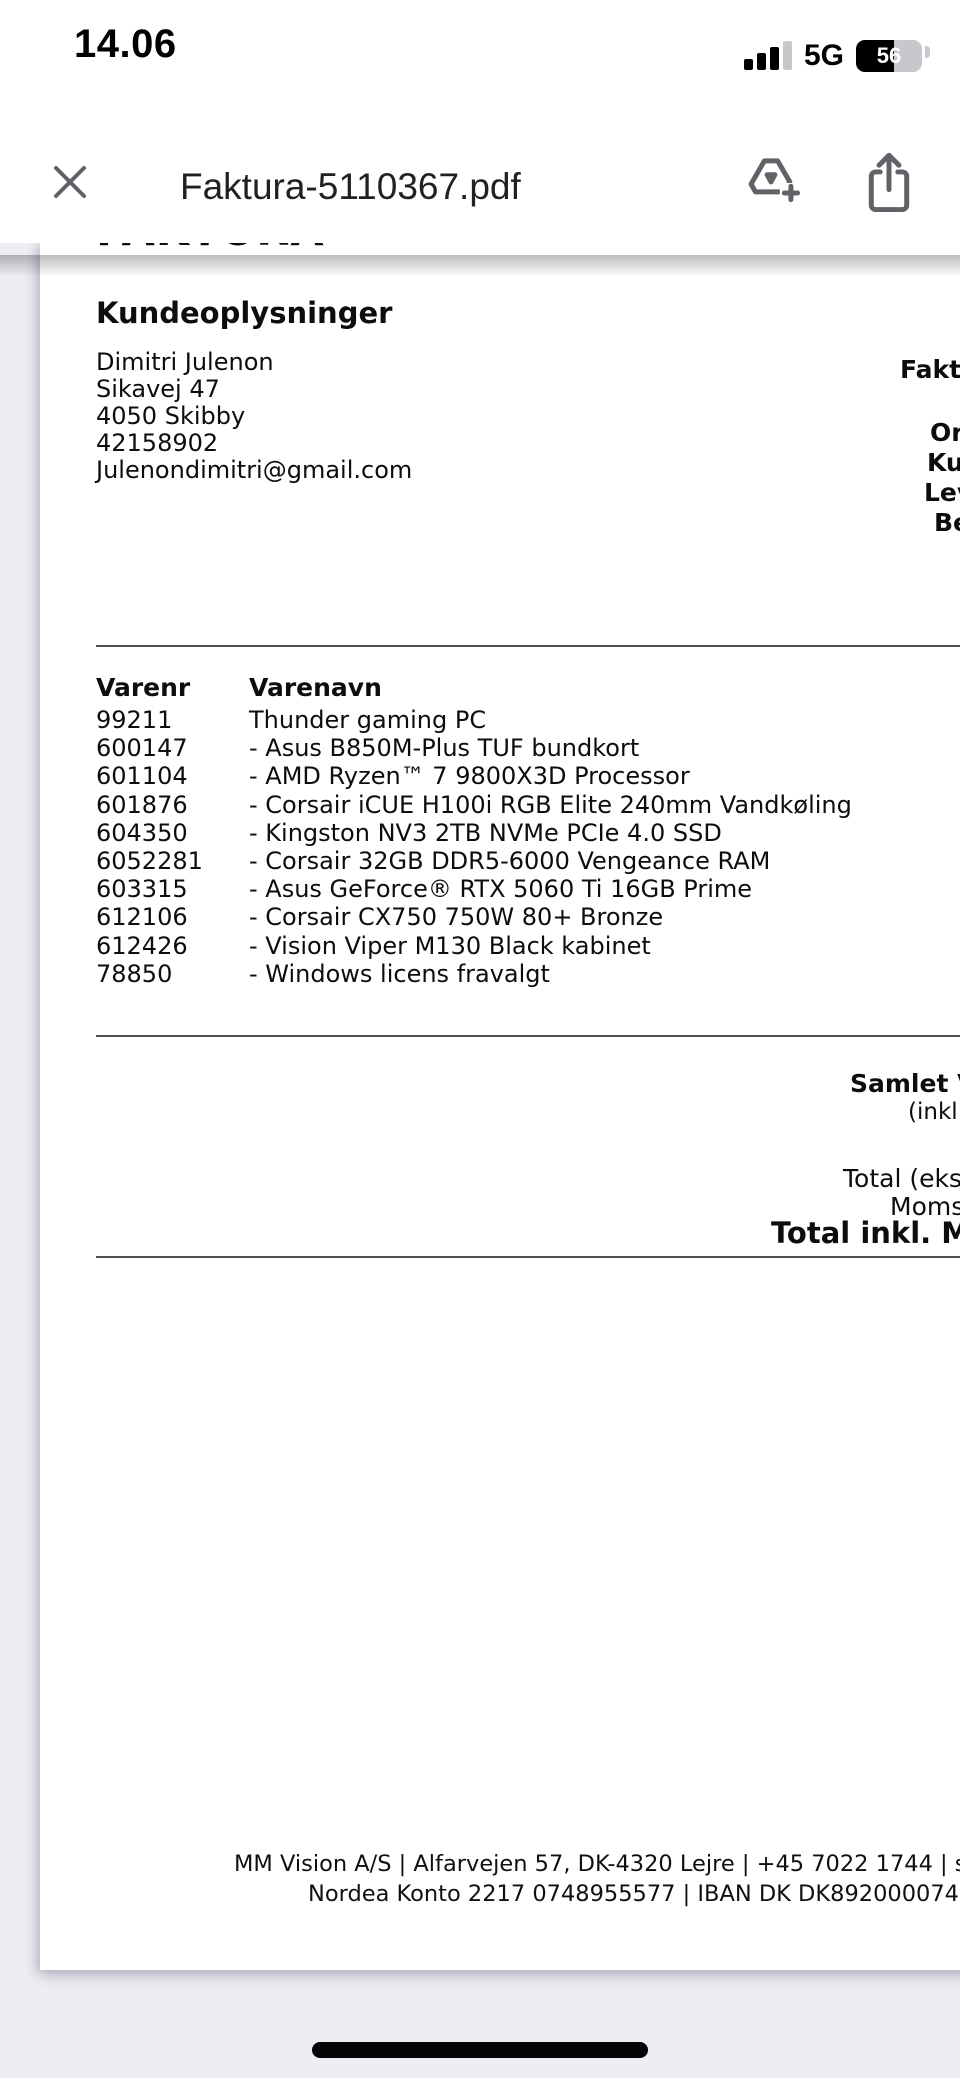 Image resolution: width=960 pixels, height=2078 pixels. I want to click on add-to-drive-icon, so click(771, 183).